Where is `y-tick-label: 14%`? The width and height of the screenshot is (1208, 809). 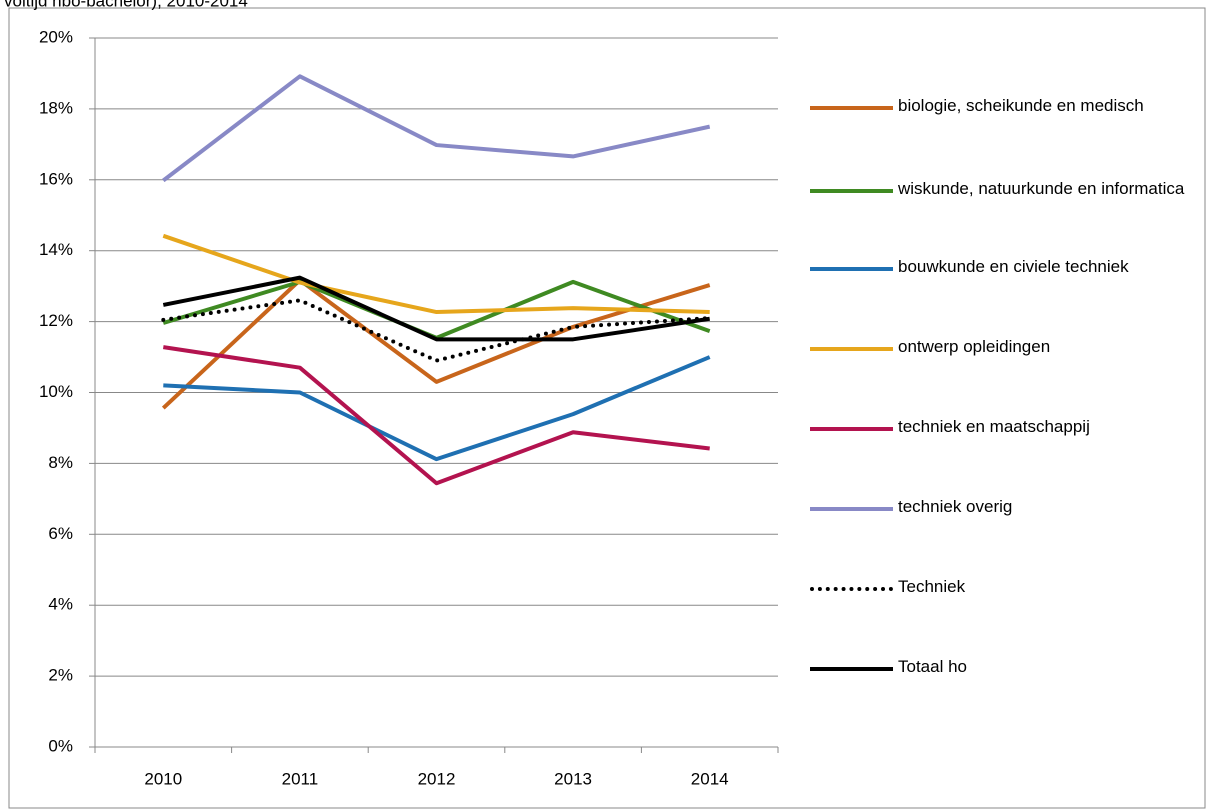
y-tick-label: 14% is located at coordinates (56, 249).